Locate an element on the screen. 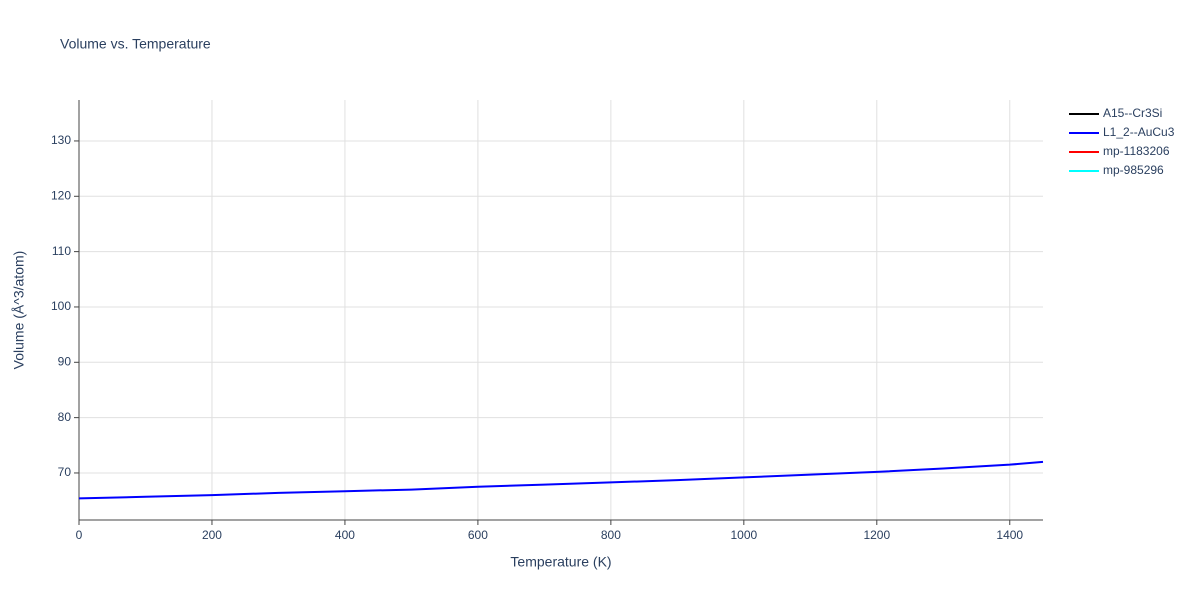 Image resolution: width=1200 pixels, height=600 pixels. x-axis-title: Temperature (K) is located at coordinates (560, 562).